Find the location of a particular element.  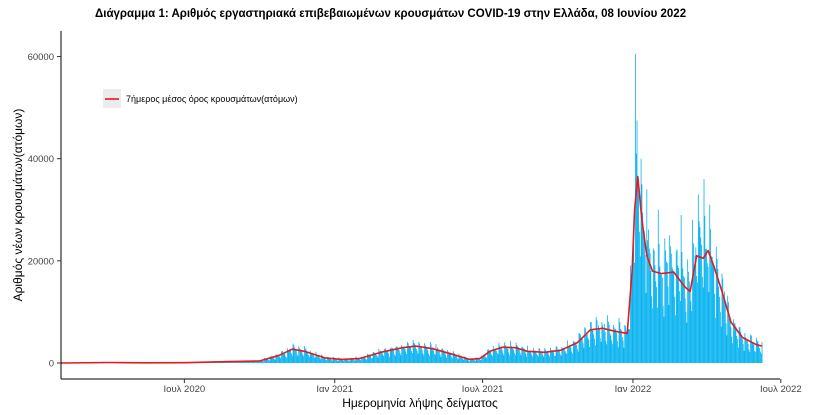

y-tick-label: 20000 is located at coordinates (41, 261).